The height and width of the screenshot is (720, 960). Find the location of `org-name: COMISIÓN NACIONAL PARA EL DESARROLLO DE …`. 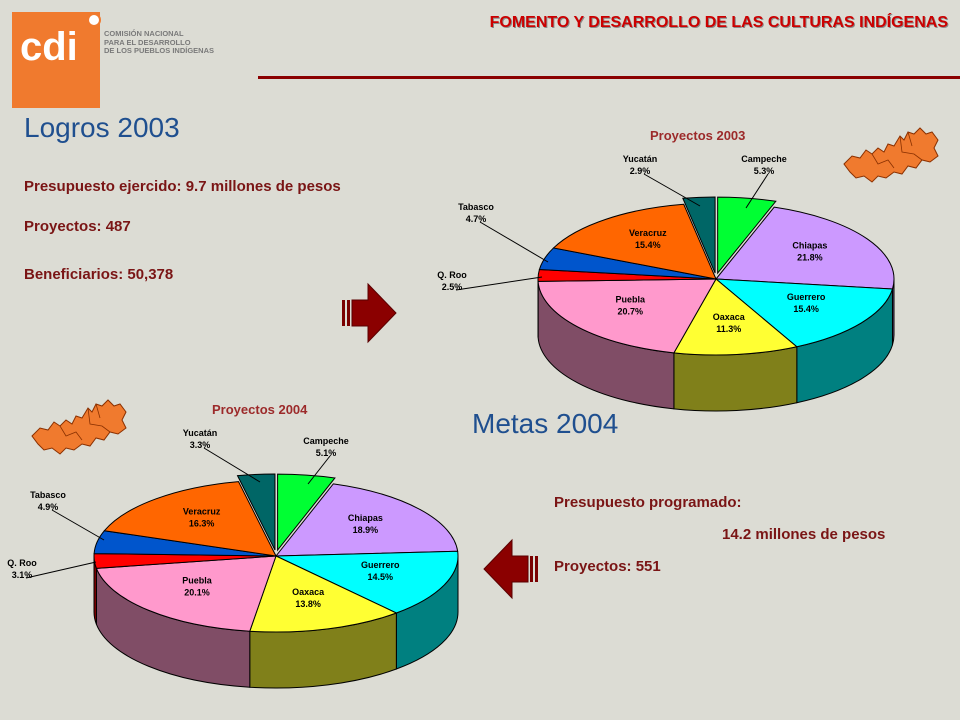

org-name: COMISIÓN NACIONAL PARA EL DESARROLLO DE … is located at coordinates (159, 42).